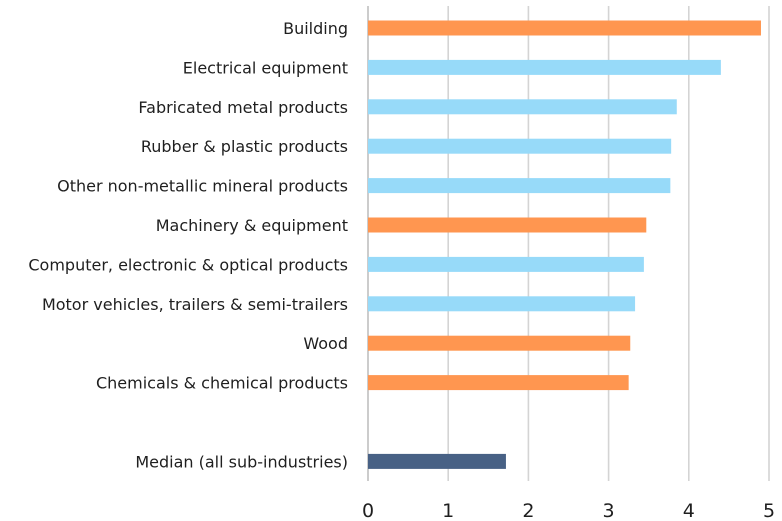 This screenshot has width=782, height=521. Describe the element at coordinates (188, 264) in the screenshot. I see `category-label: Computer, electronic & optical products` at that location.